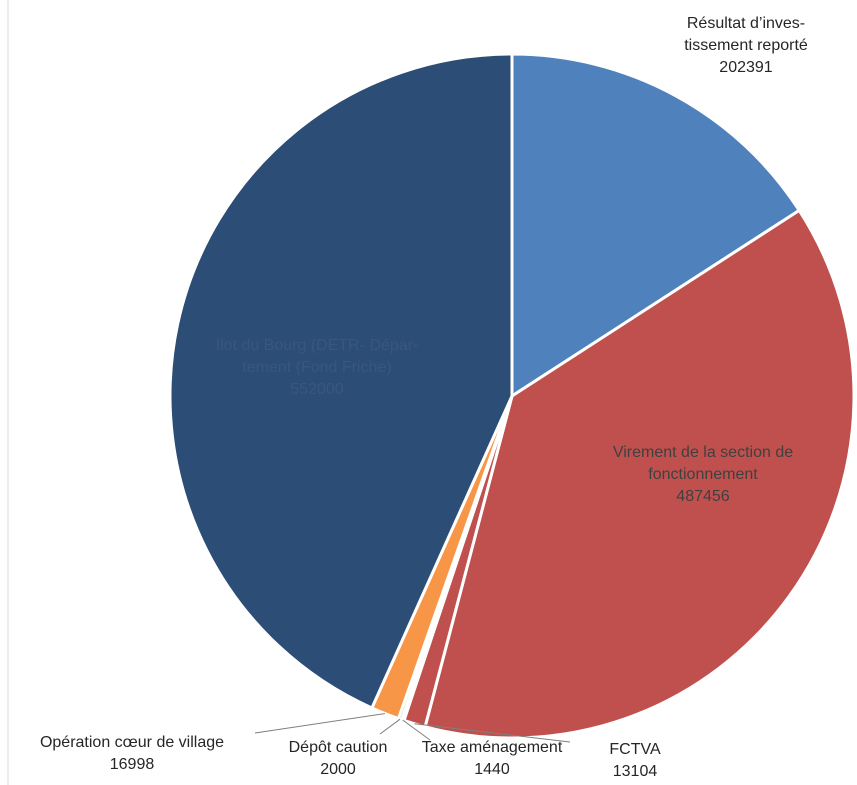 This screenshot has height=785, width=857. Describe the element at coordinates (492, 747) in the screenshot. I see `data-label-category: Taxe aménagement` at that location.